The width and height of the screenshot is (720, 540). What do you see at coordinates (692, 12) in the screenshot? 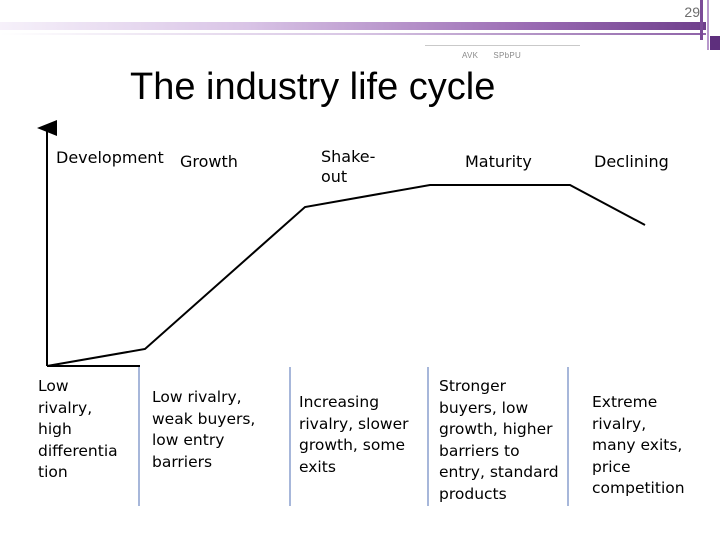
I see `page-number: 29` at bounding box center [692, 12].